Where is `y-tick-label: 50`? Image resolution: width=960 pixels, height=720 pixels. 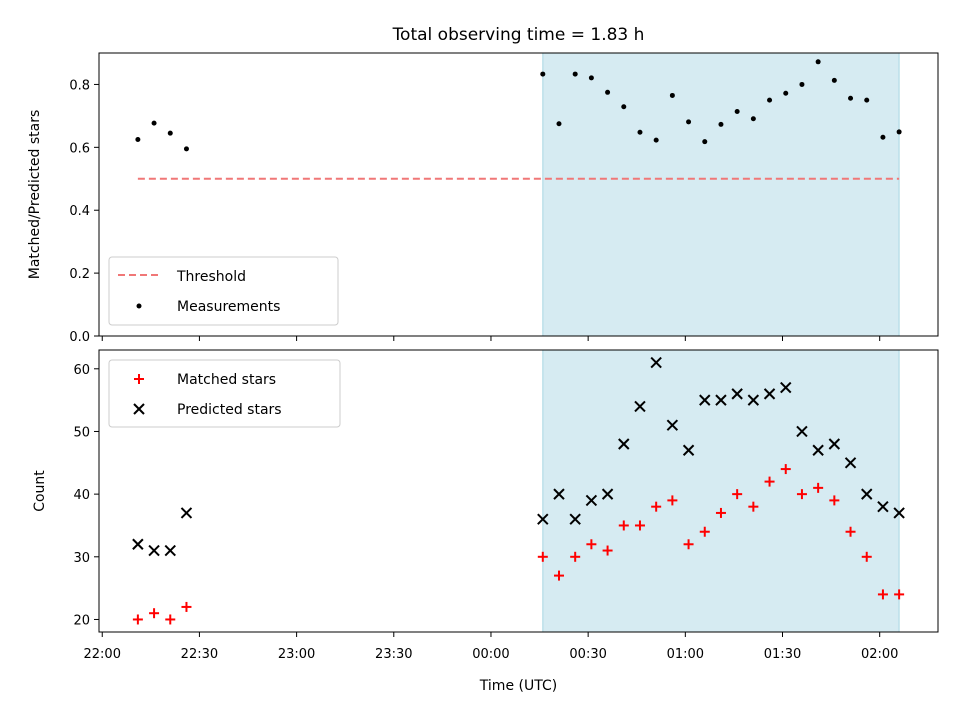 y-tick-label: 50 is located at coordinates (81, 432).